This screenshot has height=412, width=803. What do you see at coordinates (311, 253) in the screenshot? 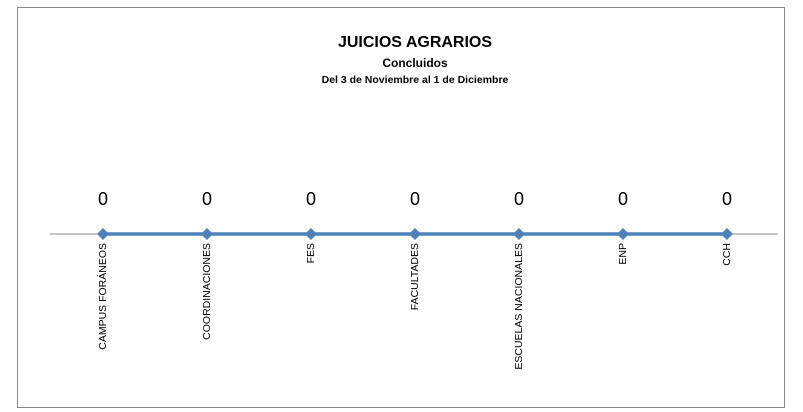
I see `x-tick-label: FES` at bounding box center [311, 253].